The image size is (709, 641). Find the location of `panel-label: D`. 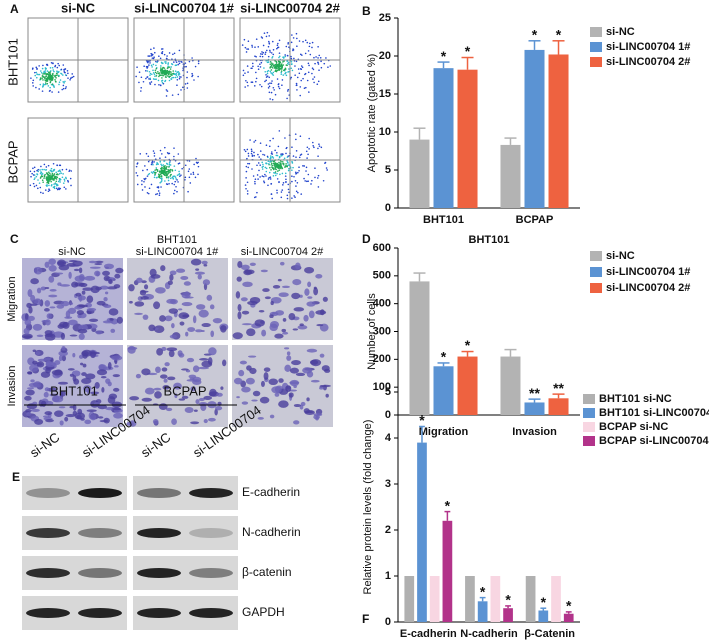

panel-label: D is located at coordinates (366, 239).